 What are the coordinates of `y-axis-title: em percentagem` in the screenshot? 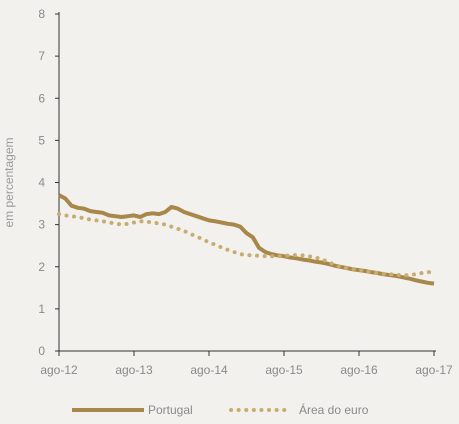 It's located at (9, 182).